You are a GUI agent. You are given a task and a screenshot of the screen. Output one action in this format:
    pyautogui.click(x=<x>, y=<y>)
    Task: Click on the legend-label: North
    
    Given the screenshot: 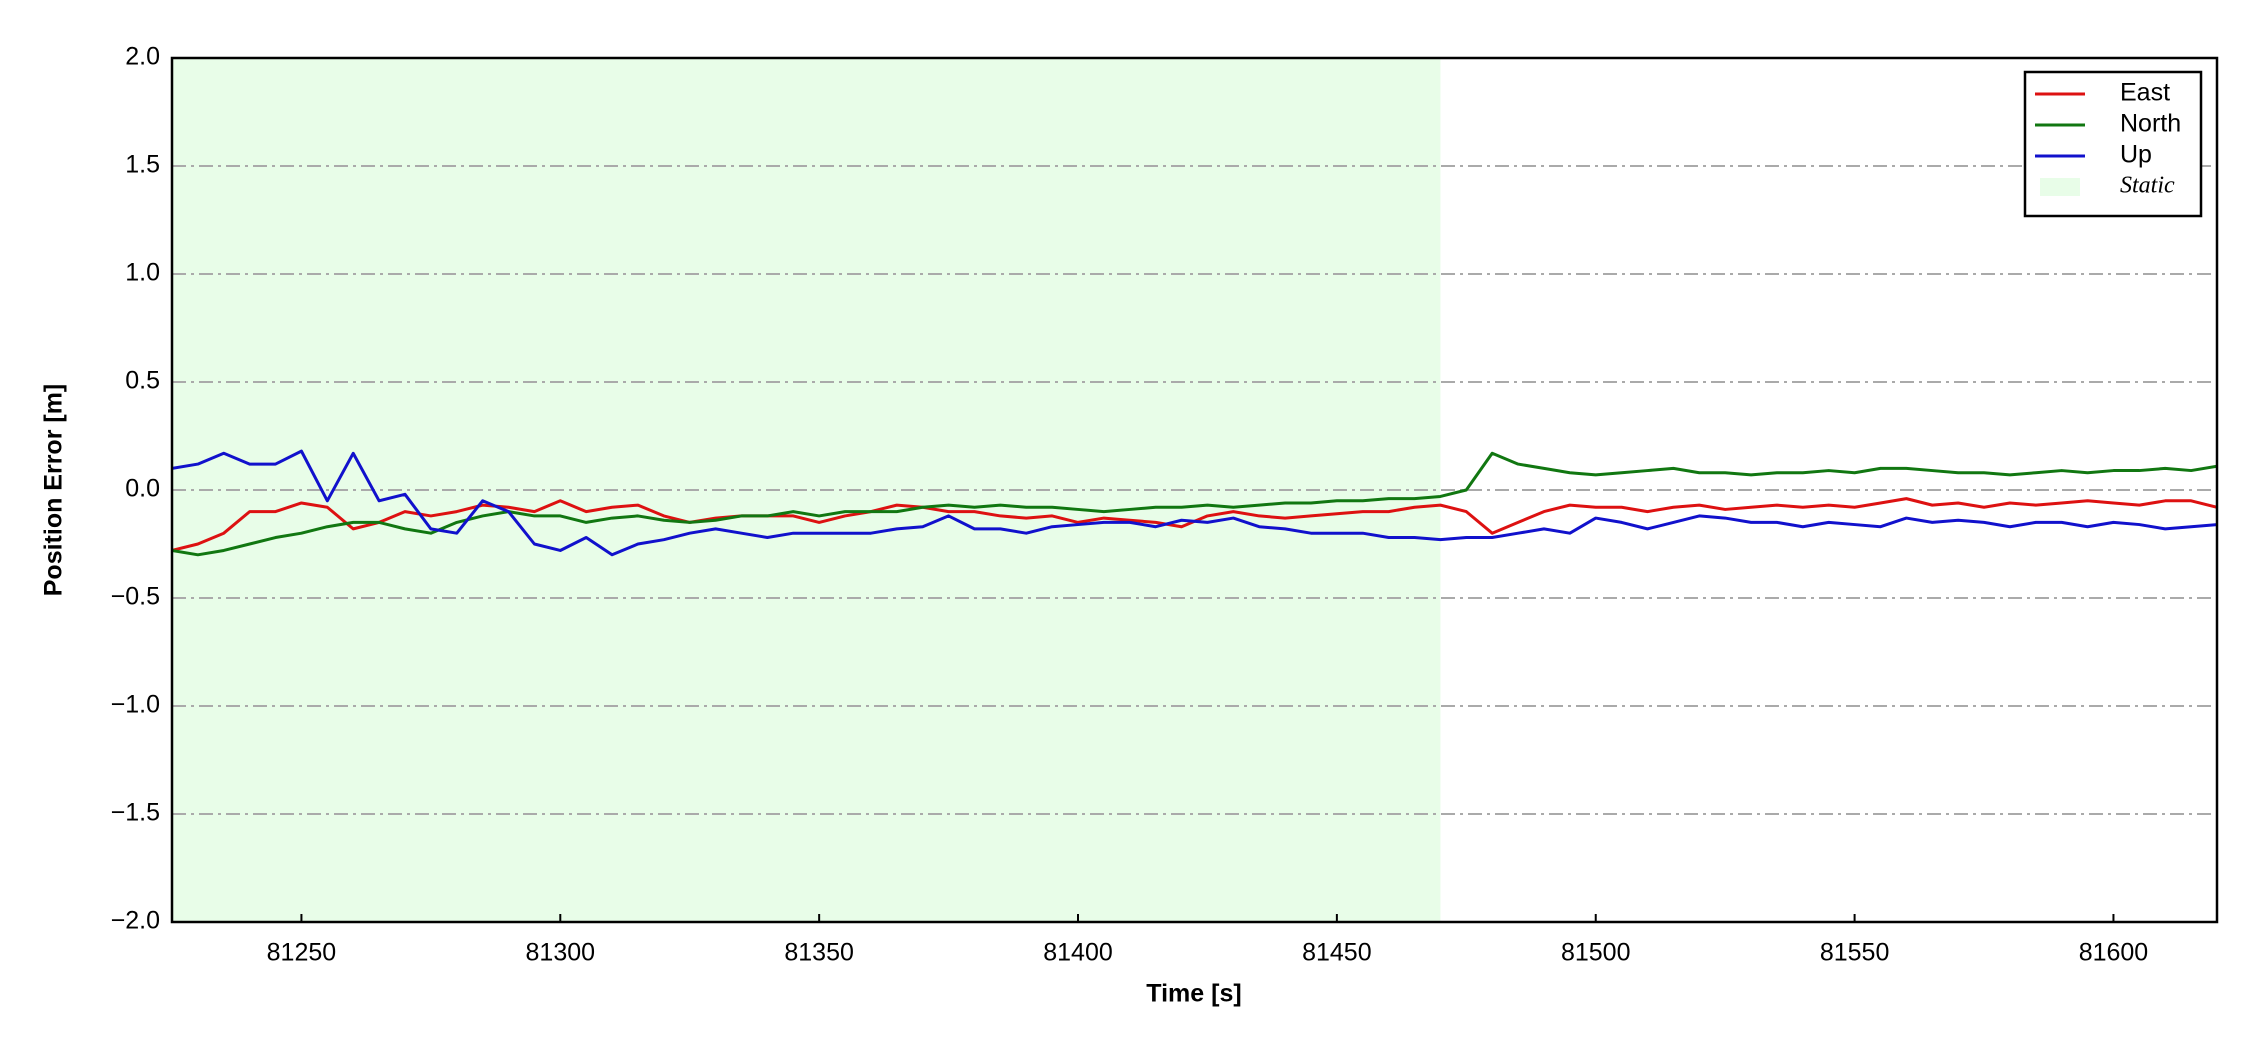 What is the action you would take?
    pyautogui.click(x=2150, y=124)
    